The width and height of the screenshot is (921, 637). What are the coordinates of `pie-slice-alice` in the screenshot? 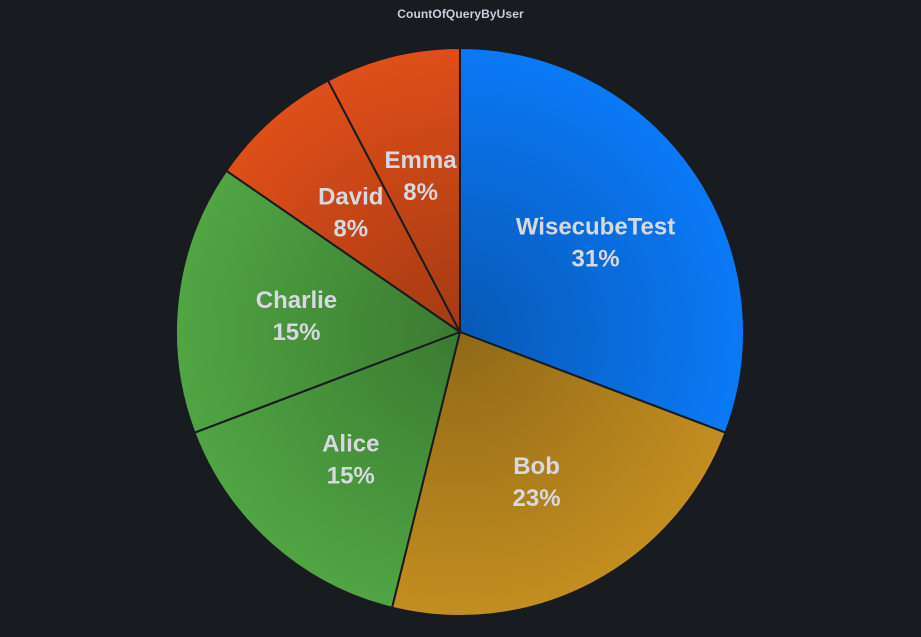 It's located at (327, 469).